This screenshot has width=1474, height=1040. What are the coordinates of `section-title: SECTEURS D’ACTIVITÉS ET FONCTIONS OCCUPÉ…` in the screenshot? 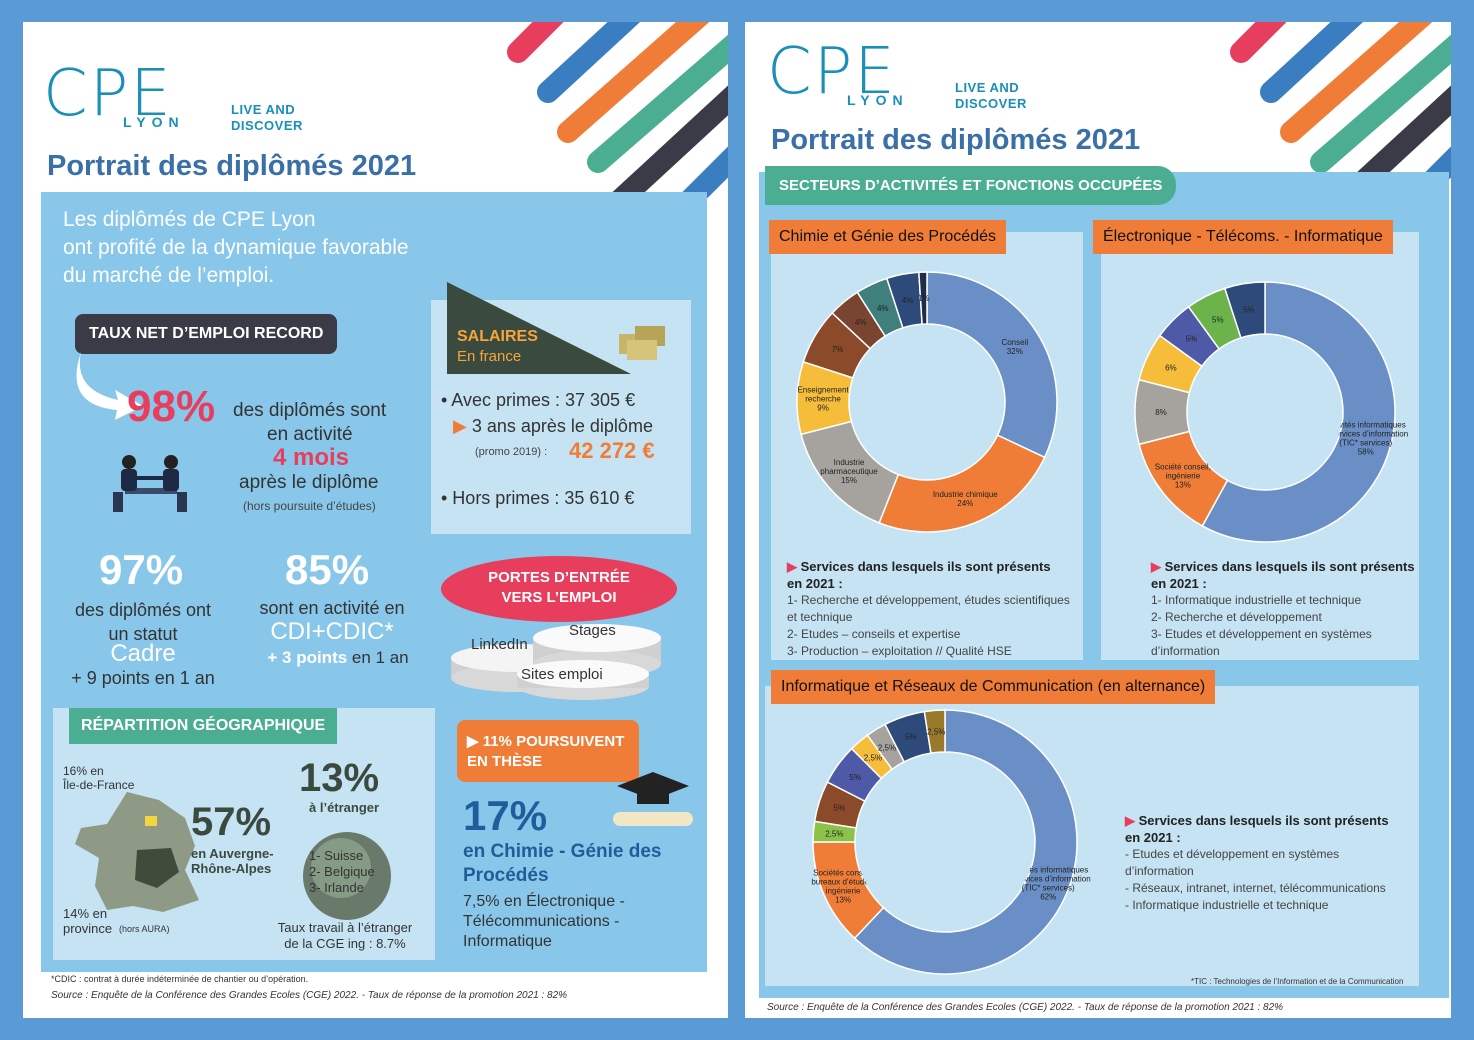 It's located at (971, 185).